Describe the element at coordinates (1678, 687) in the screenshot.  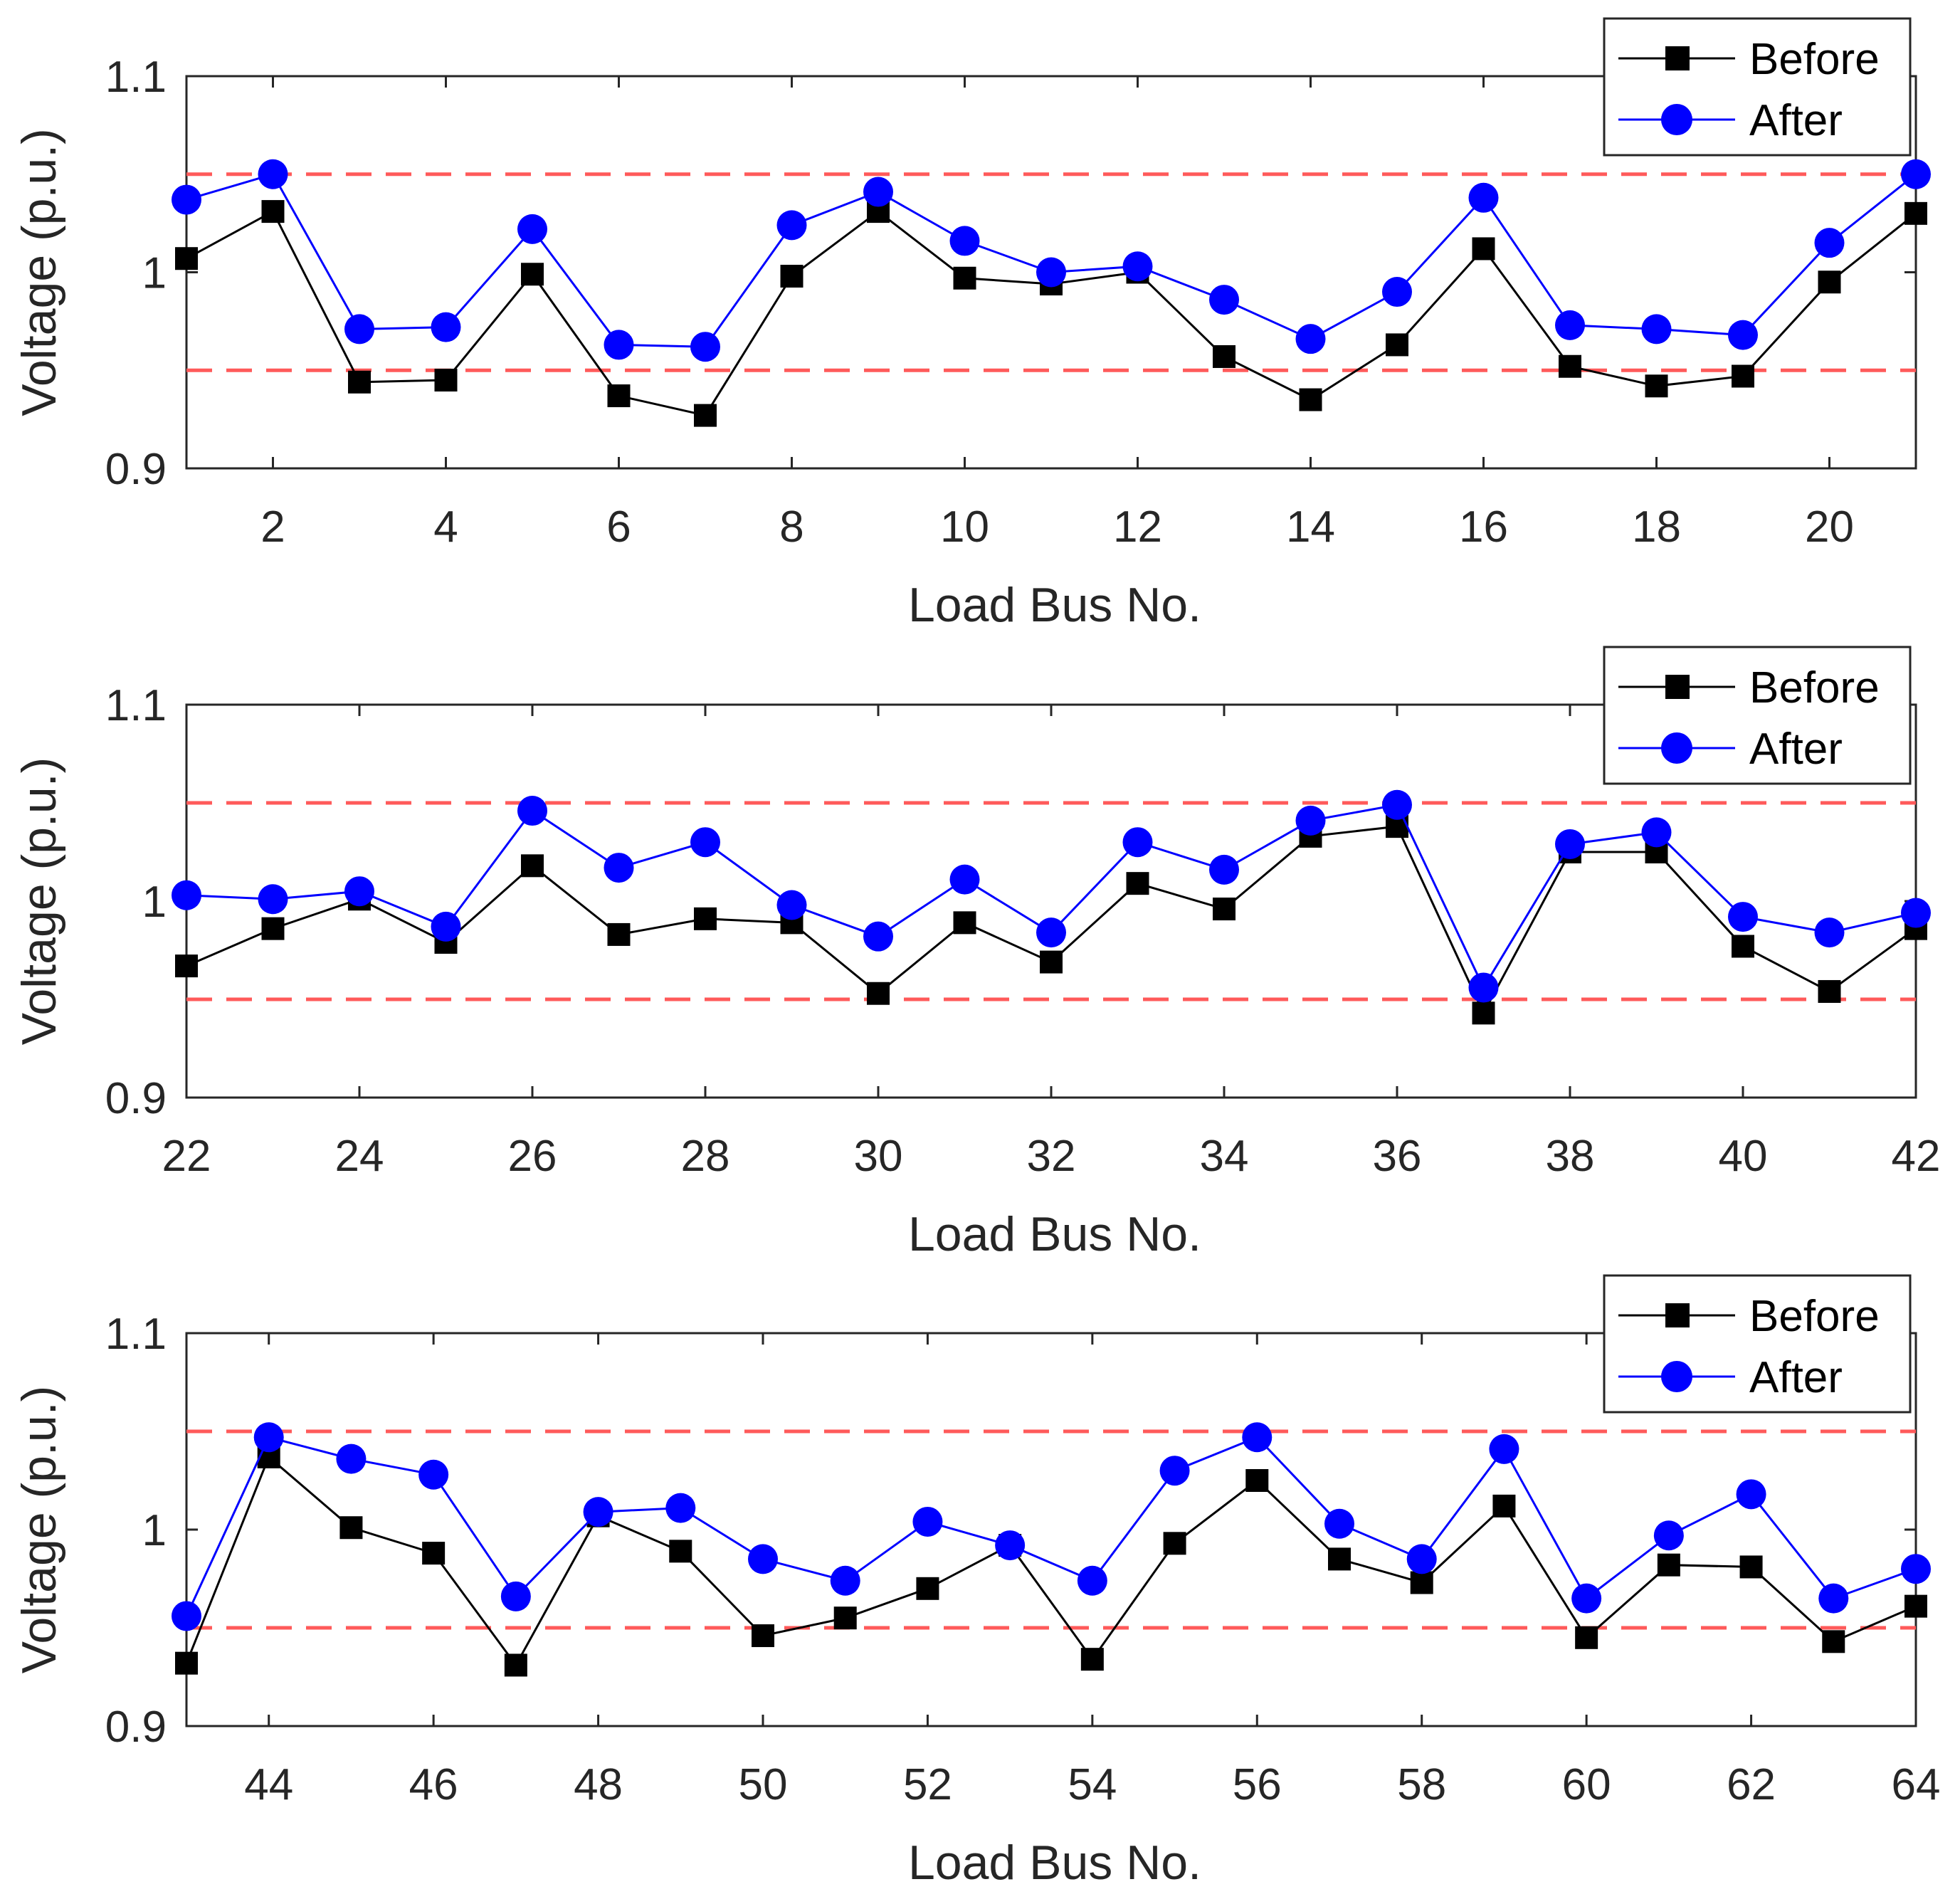
I see `legend-marker-before` at that location.